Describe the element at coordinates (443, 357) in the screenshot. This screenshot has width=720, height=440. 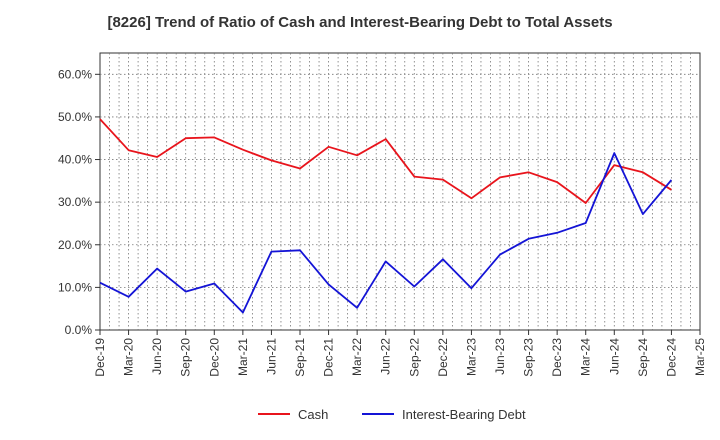
I see `x-tick-label: Dec-22` at that location.